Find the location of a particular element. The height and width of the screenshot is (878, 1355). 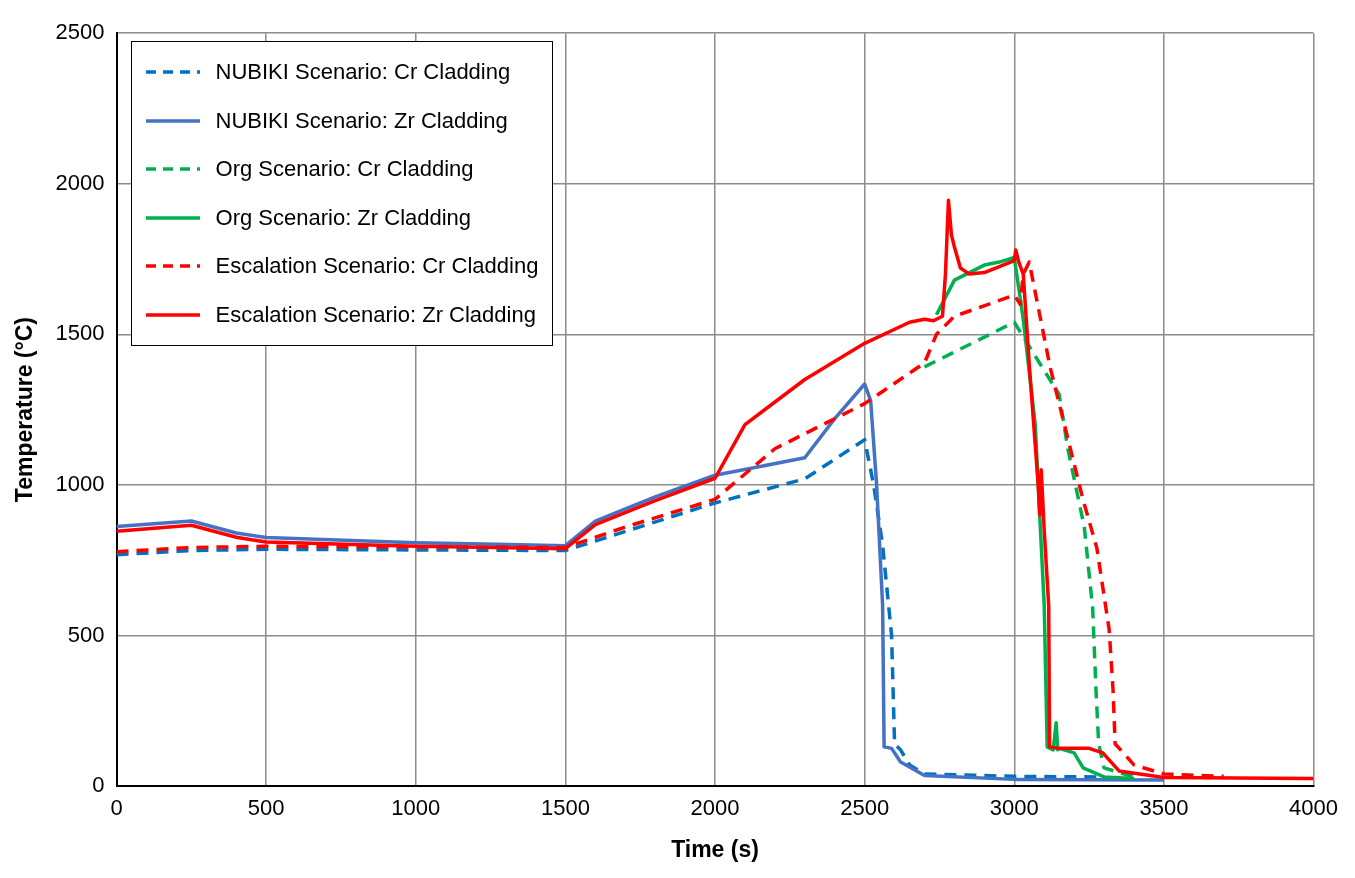

y-tick-label: 500 is located at coordinates (86, 634).